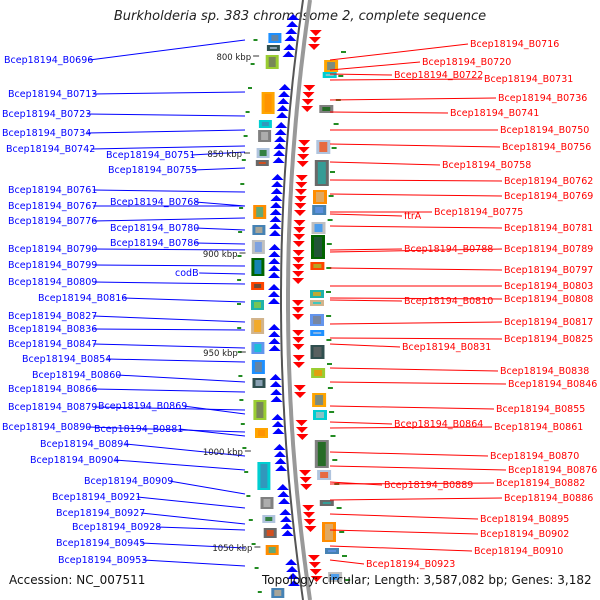  I want to click on left-gene-label: Bcep18194_B0827, so click(52, 316).